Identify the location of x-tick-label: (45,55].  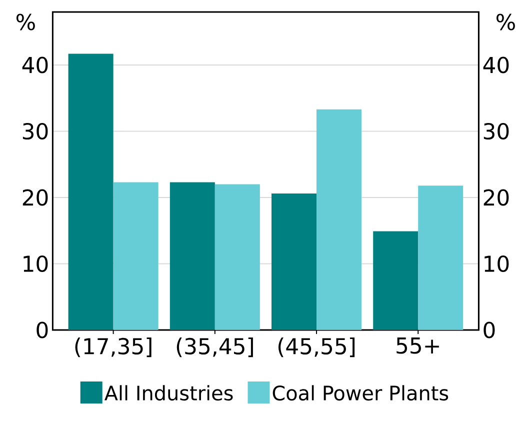
(316, 348).